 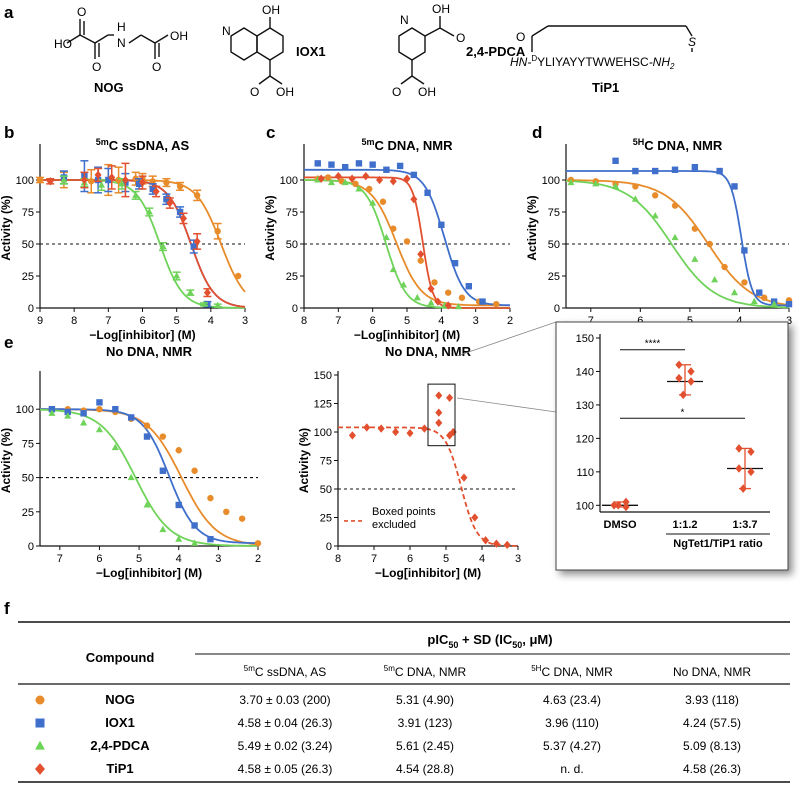 What do you see at coordinates (254, 92) in the screenshot?
I see `iox1-o-label: O` at bounding box center [254, 92].